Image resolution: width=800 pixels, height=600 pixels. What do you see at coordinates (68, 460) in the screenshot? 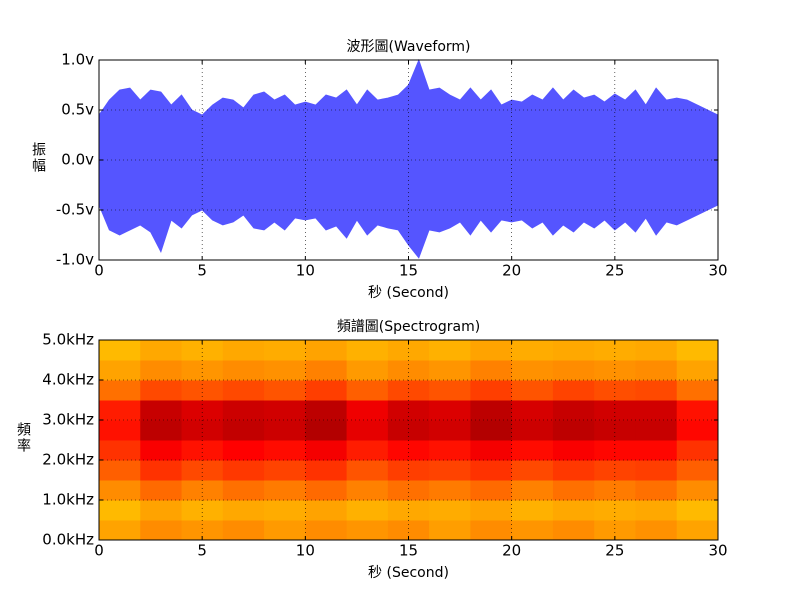
I see `y-tick-label: 2.0kHz` at bounding box center [68, 460].